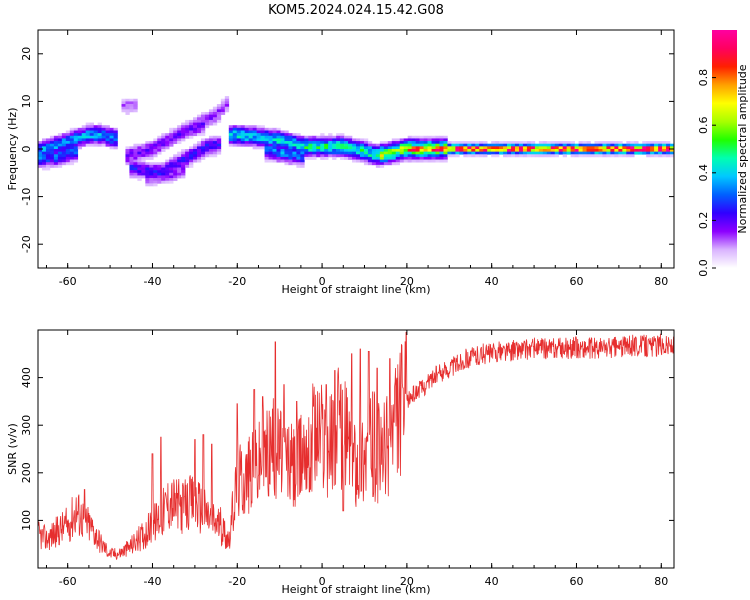 Image resolution: width=750 pixels, height=600 pixels. I want to click on colorbar-gradient, so click(724, 149).